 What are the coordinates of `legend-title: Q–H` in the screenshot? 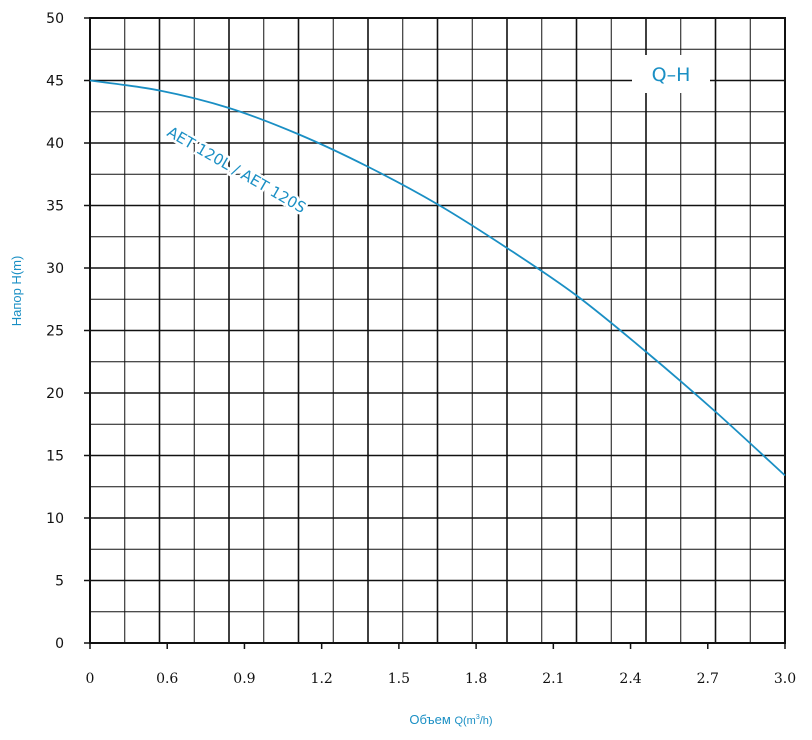 It's located at (671, 75).